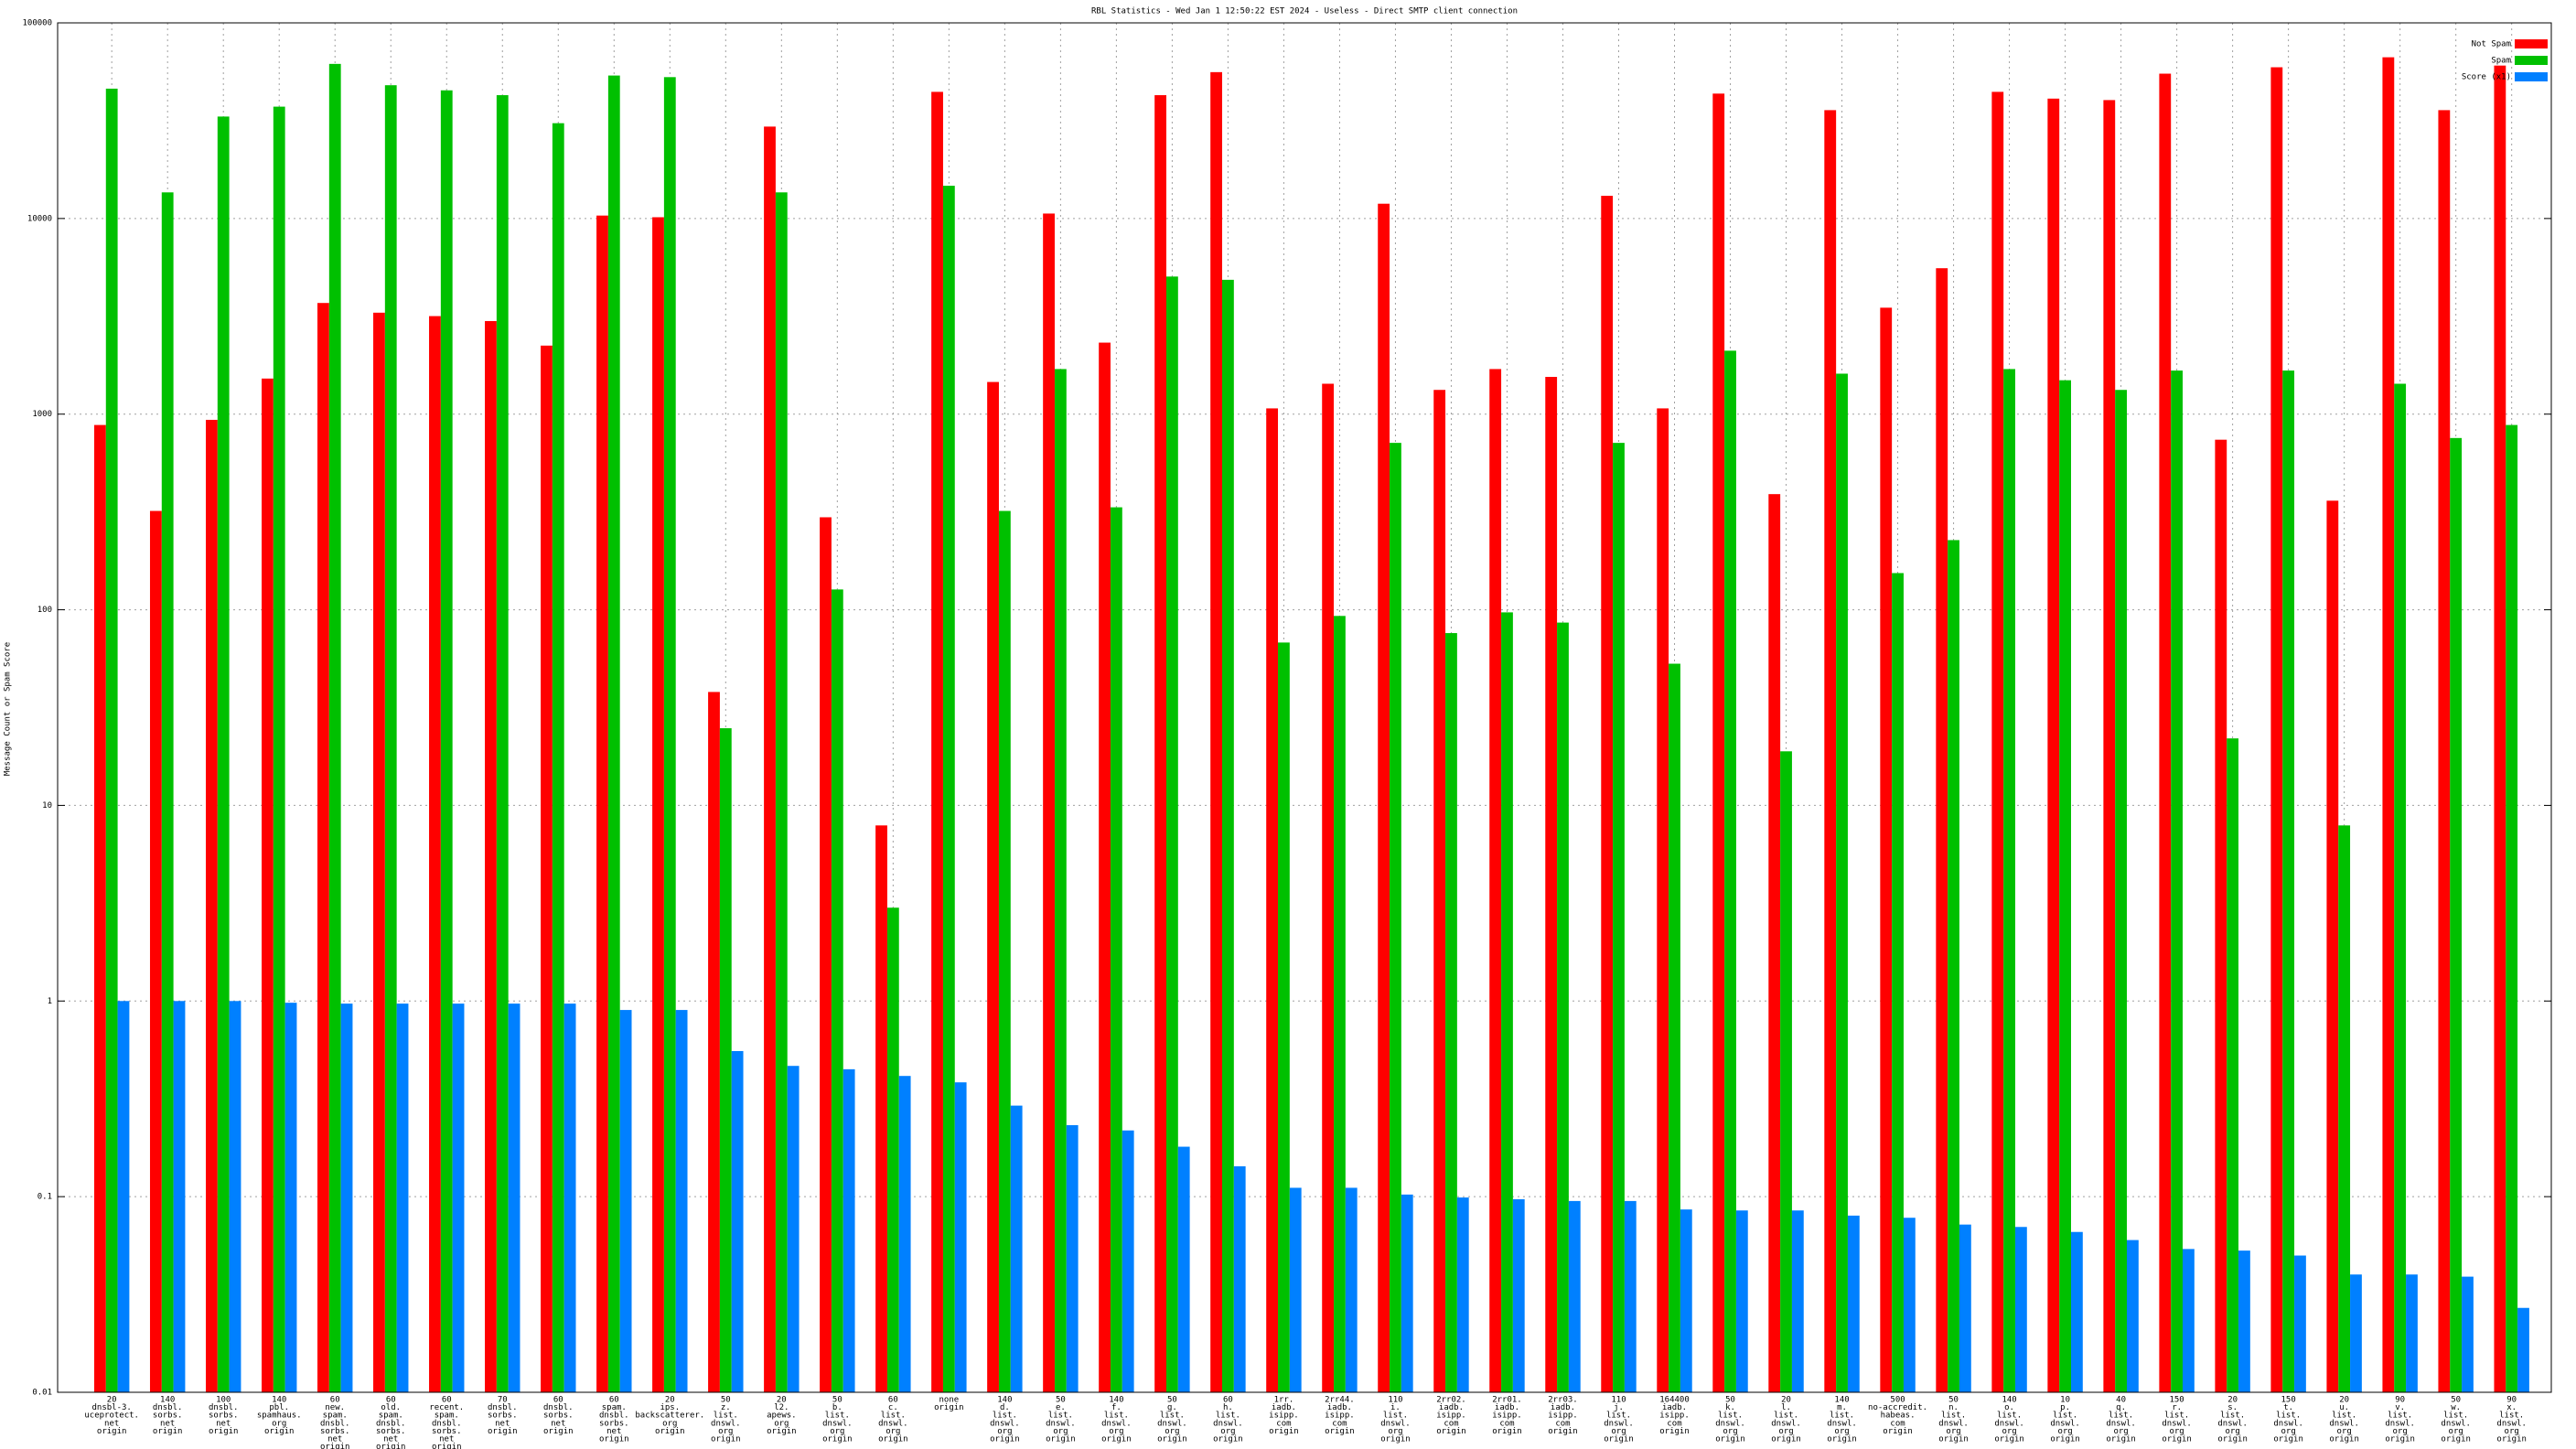 This screenshot has width=2576, height=1449. What do you see at coordinates (2511, 1401) in the screenshot?
I see `x-tick-label: 90` at bounding box center [2511, 1401].